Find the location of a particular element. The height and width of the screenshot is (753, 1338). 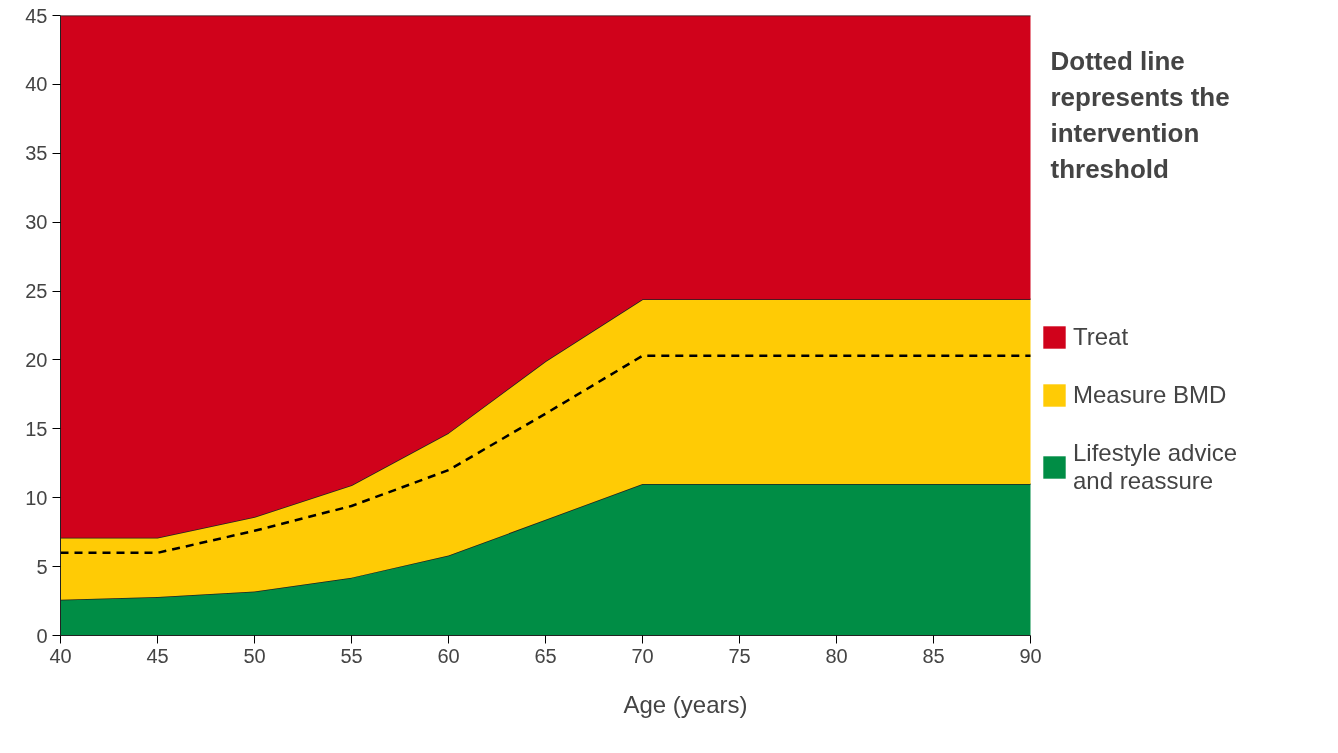

y-tick-label: 15 is located at coordinates (36, 428).